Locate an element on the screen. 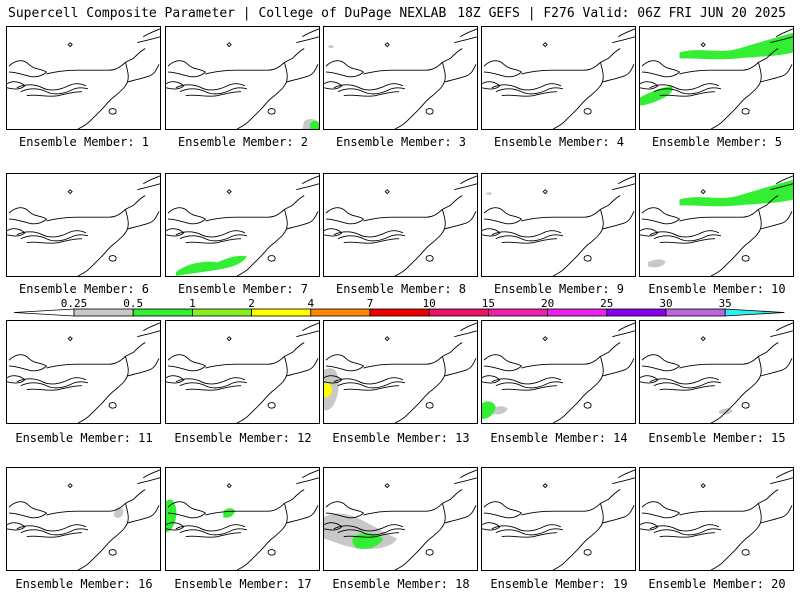 This screenshot has height=600, width=800. ensemble-member-label: Ensemble Member: 19 is located at coordinates (559, 584).